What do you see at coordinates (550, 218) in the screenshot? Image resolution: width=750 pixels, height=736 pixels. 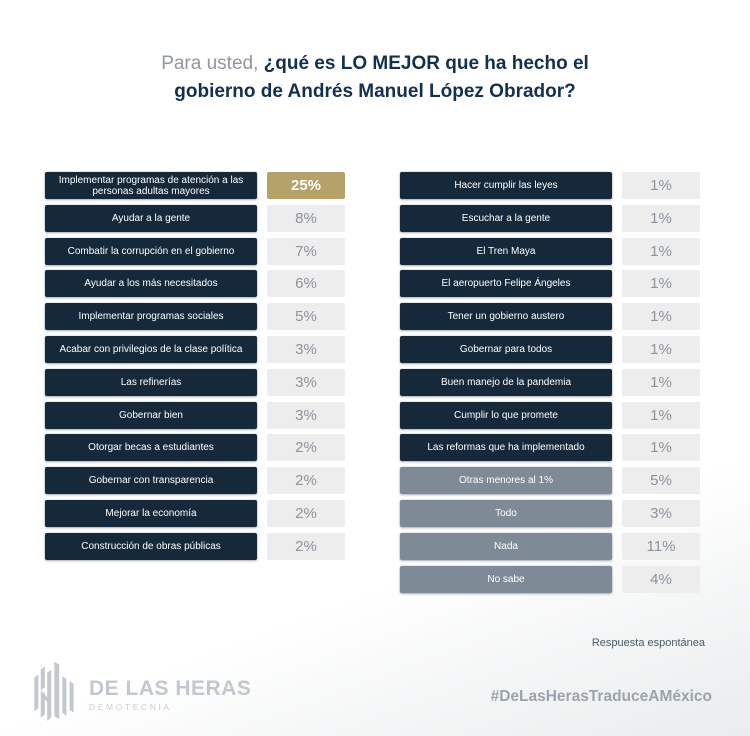 I see `list-item: Escuchar a la gente 1%` at bounding box center [550, 218].